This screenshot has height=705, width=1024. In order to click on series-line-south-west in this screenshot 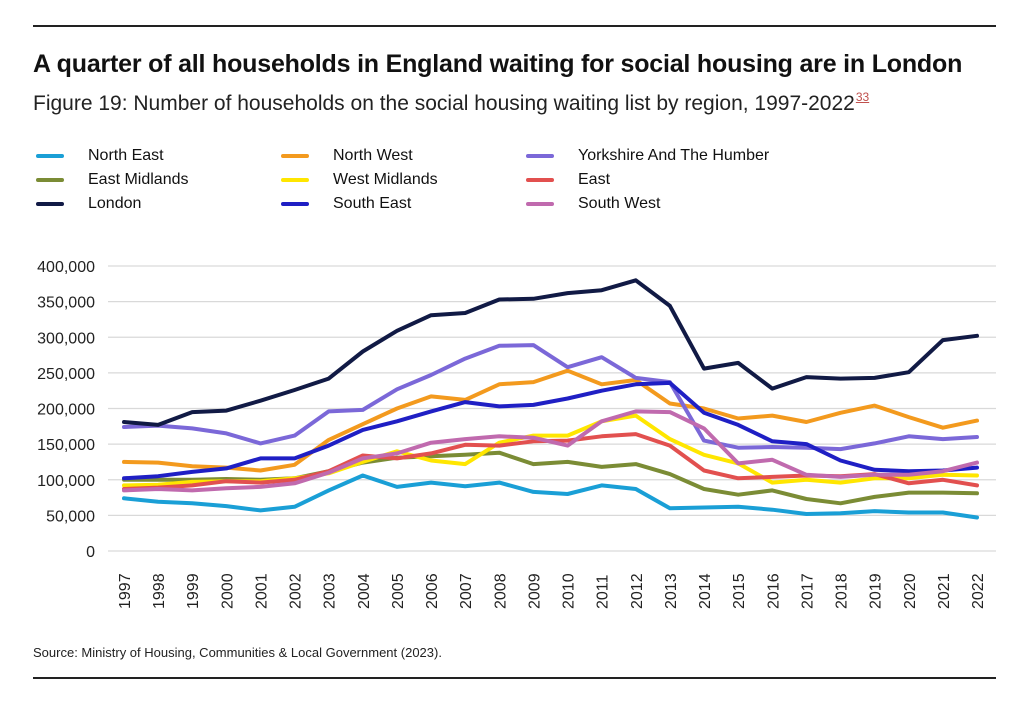, I will do `click(550, 451)`.